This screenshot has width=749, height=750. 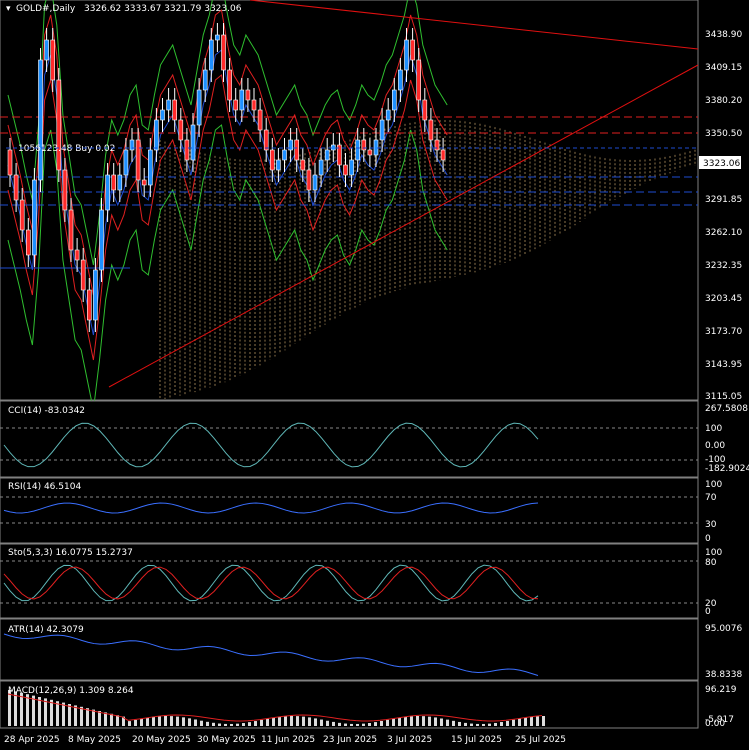 What do you see at coordinates (271, 583) in the screenshot?
I see `stochastic-signal-line` at bounding box center [271, 583].